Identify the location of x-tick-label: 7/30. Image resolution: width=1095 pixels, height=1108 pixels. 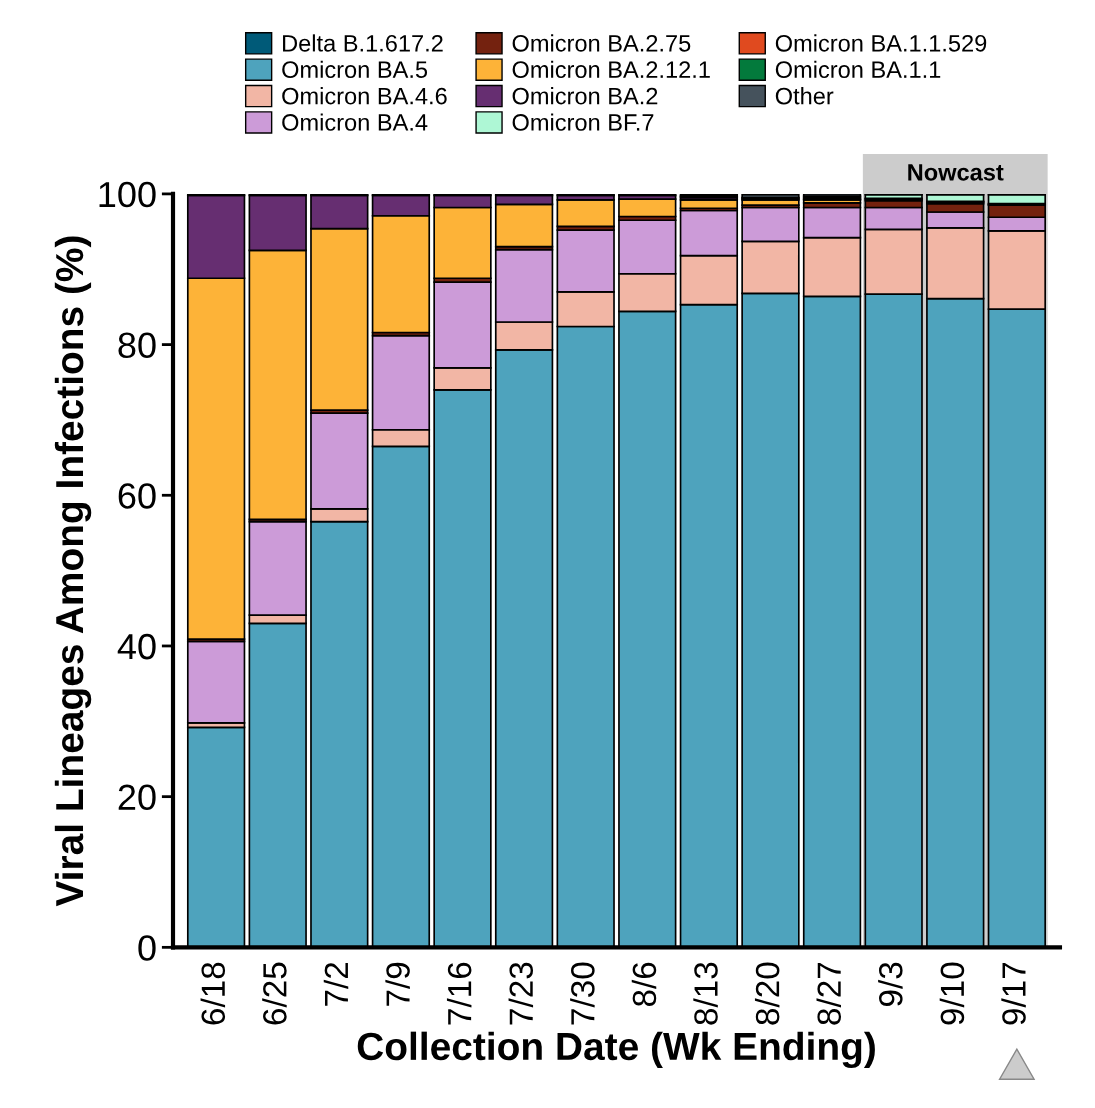
(582, 993).